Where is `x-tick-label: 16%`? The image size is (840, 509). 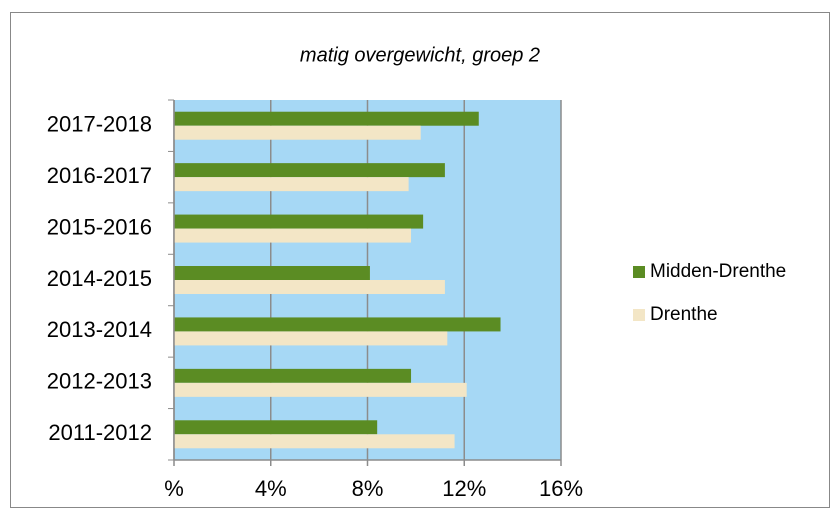
x-tick-label: 16% is located at coordinates (561, 488).